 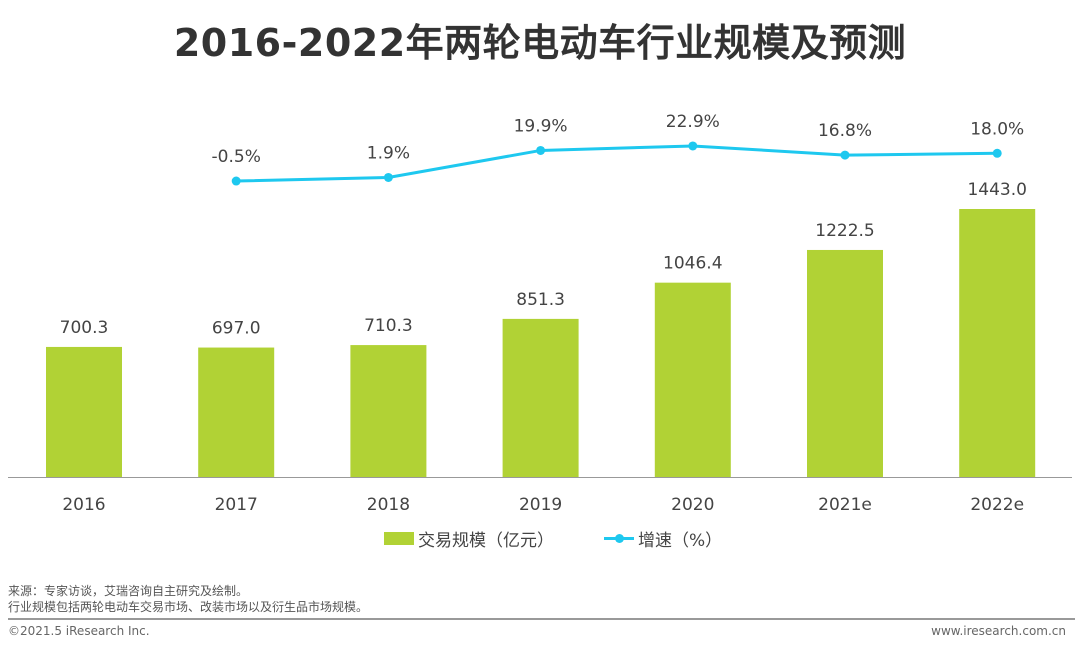 What do you see at coordinates (236, 181) in the screenshot?
I see `growth-point-2017` at bounding box center [236, 181].